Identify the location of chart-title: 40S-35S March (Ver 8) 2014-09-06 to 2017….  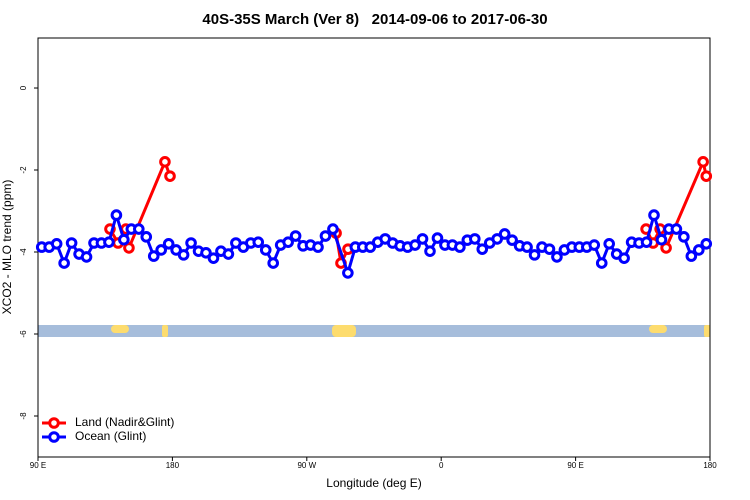
(374, 19).